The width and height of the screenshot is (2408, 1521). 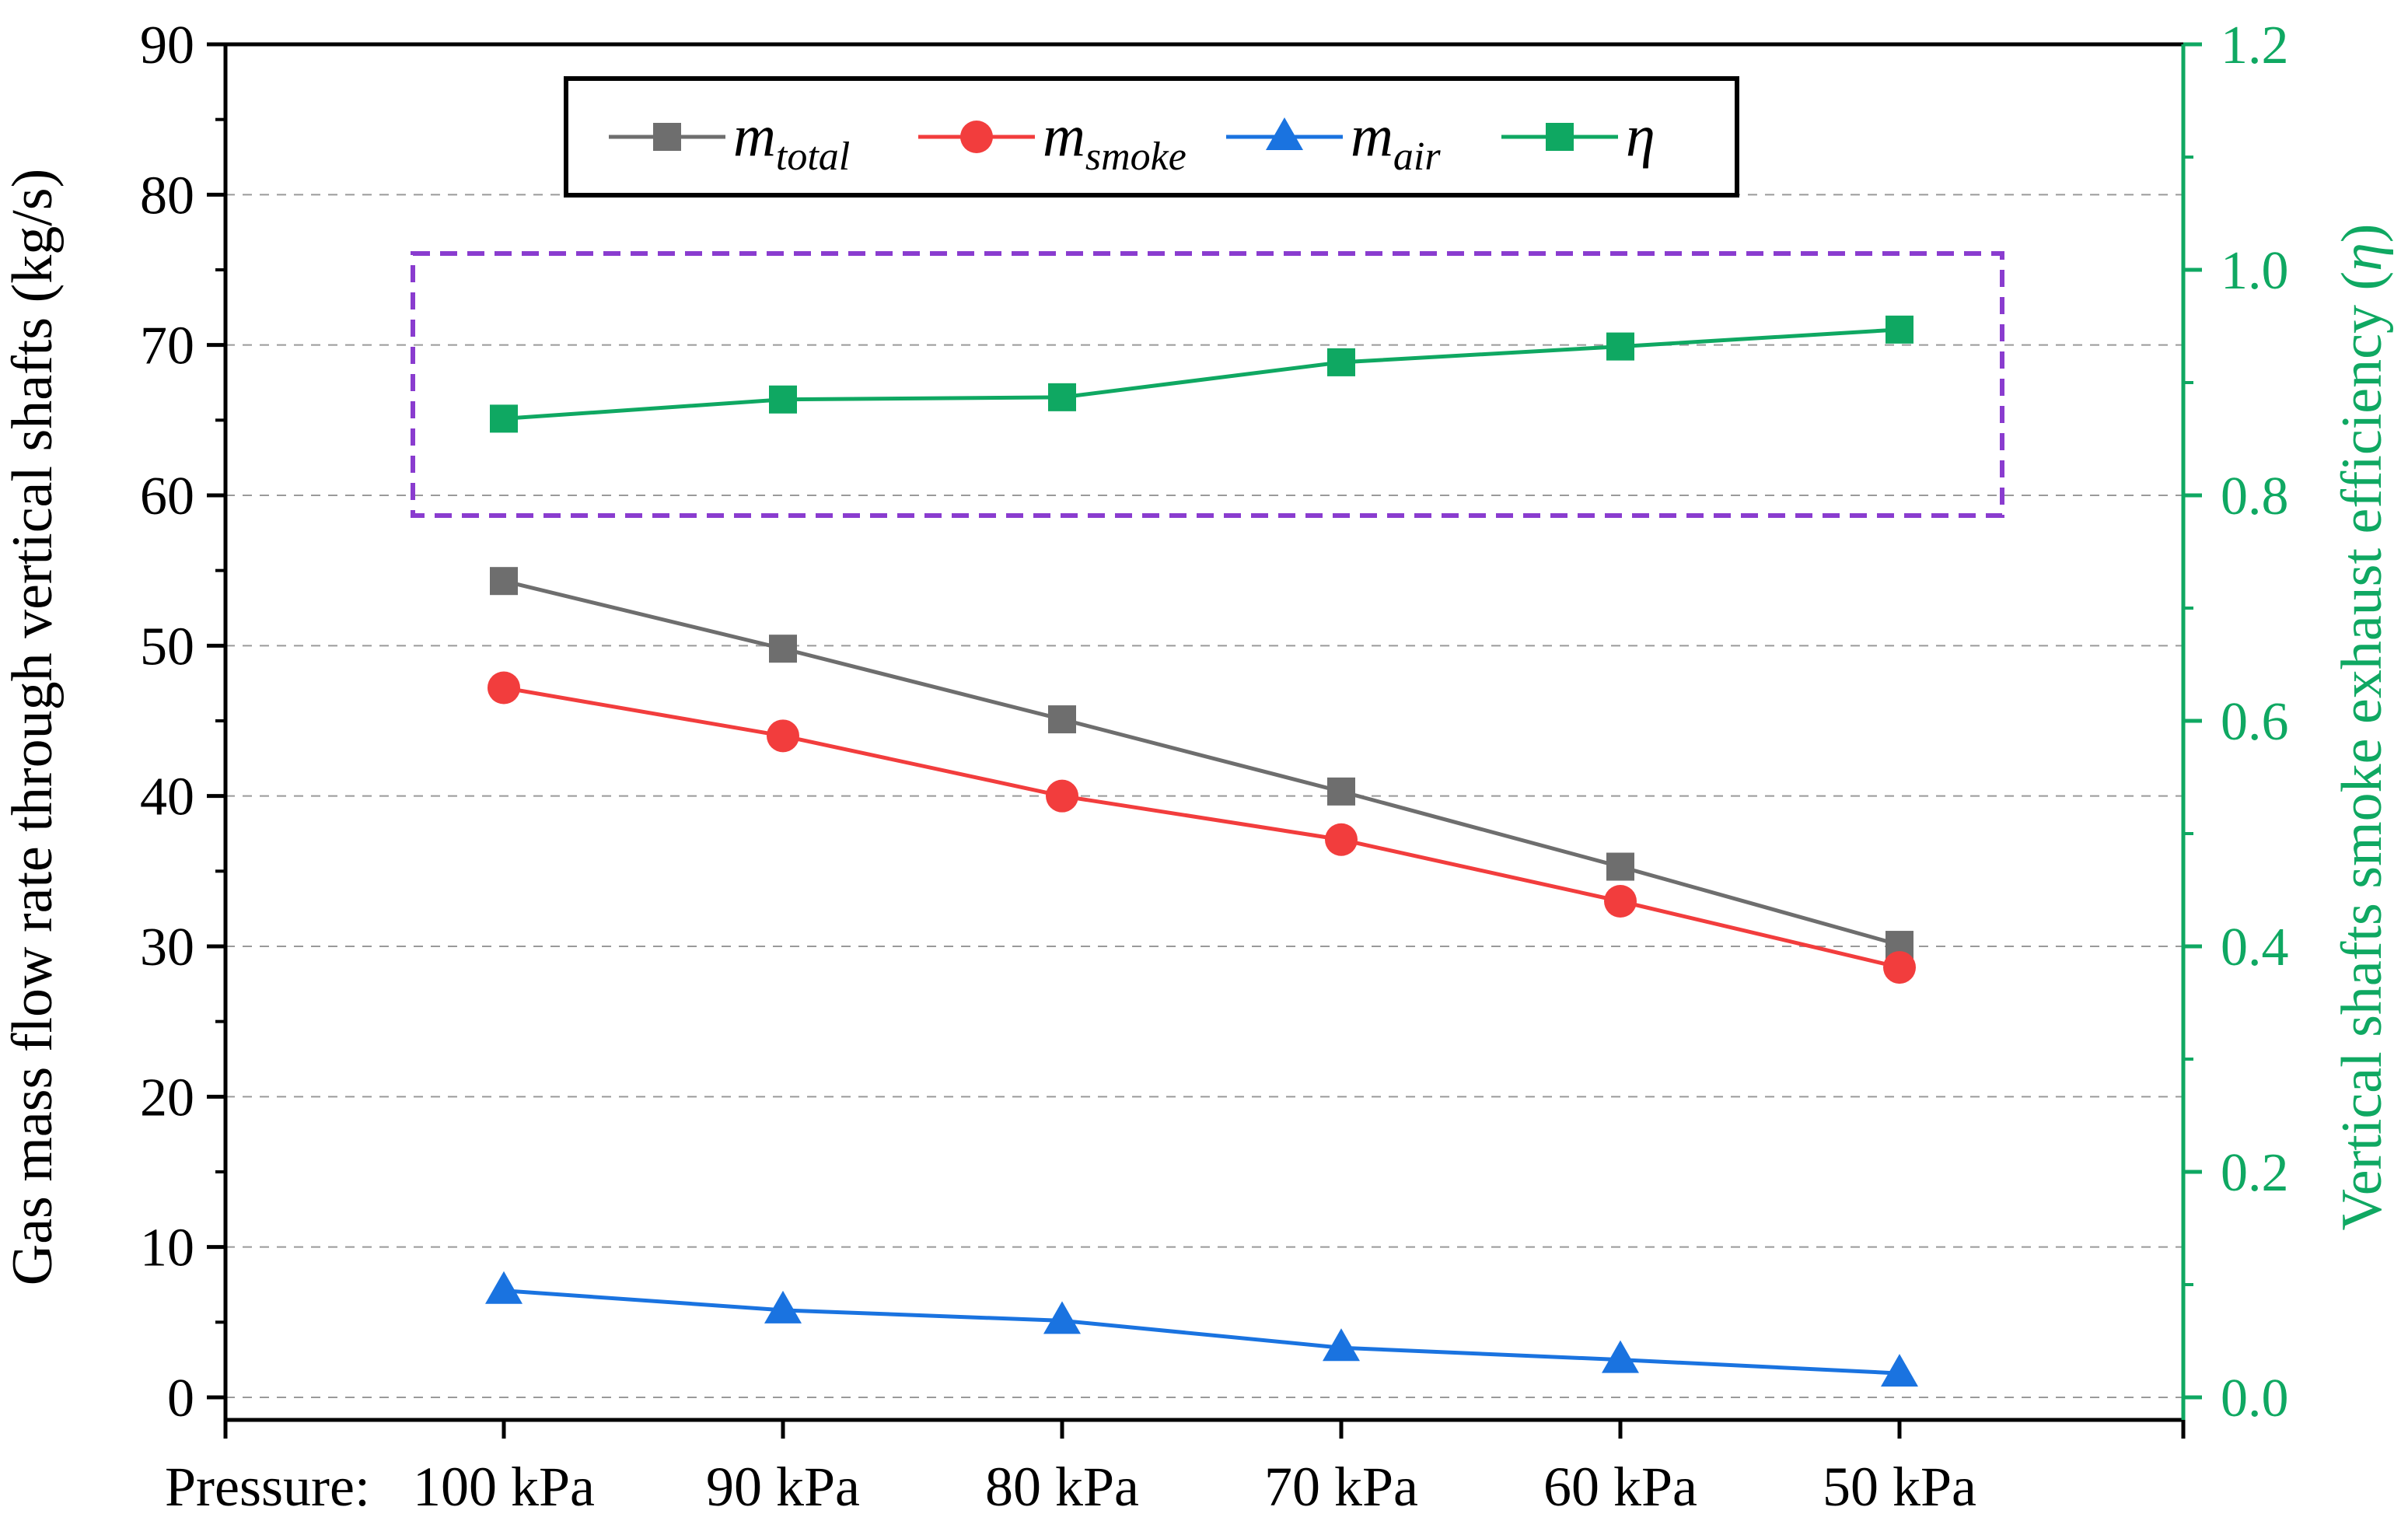 What do you see at coordinates (1417, 157) in the screenshot?
I see `legend-label-subscript: air` at bounding box center [1417, 157].